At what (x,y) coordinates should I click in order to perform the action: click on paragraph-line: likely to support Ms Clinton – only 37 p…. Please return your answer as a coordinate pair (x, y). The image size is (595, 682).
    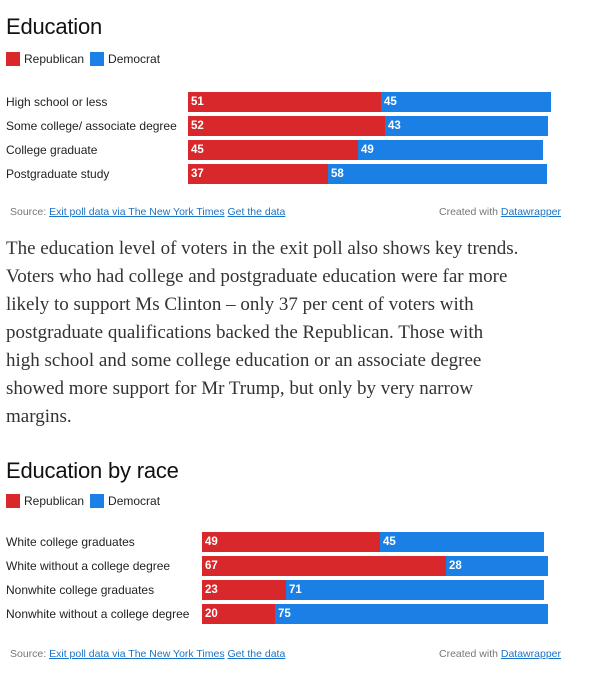
    Looking at the image, I should click on (240, 304).